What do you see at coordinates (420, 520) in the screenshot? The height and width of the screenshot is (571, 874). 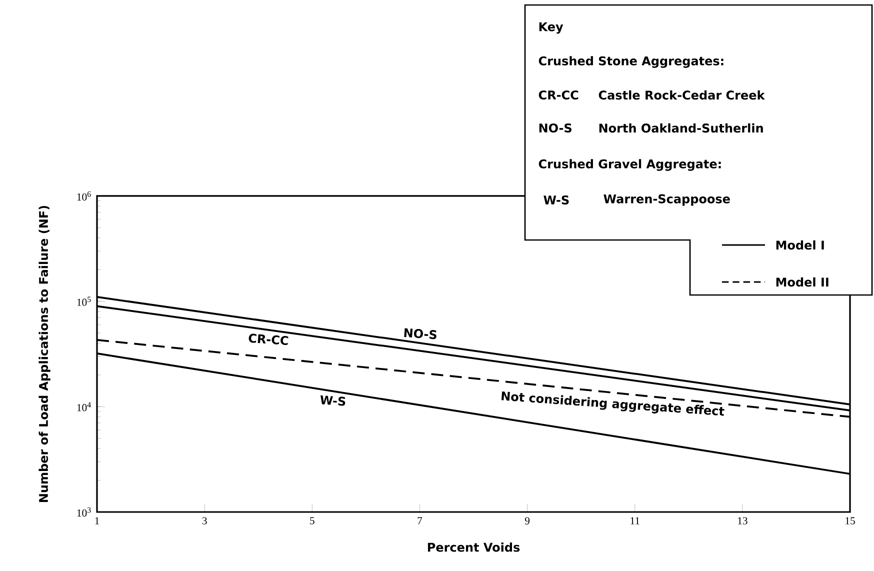 I see `x-tick-label: 7` at bounding box center [420, 520].